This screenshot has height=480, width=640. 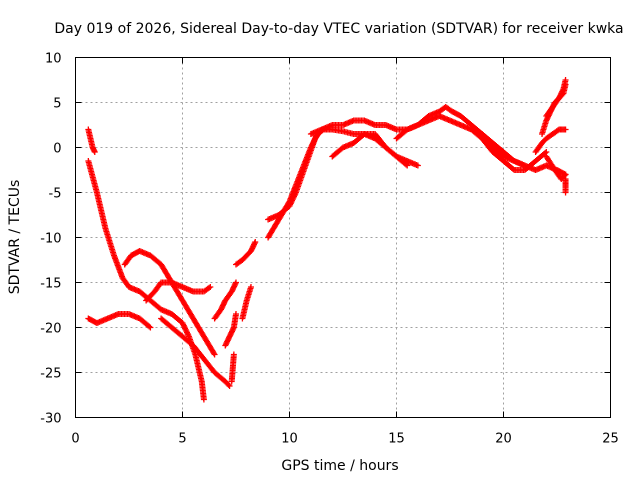 I want to click on y-tick-label: -20, so click(x=50, y=329).